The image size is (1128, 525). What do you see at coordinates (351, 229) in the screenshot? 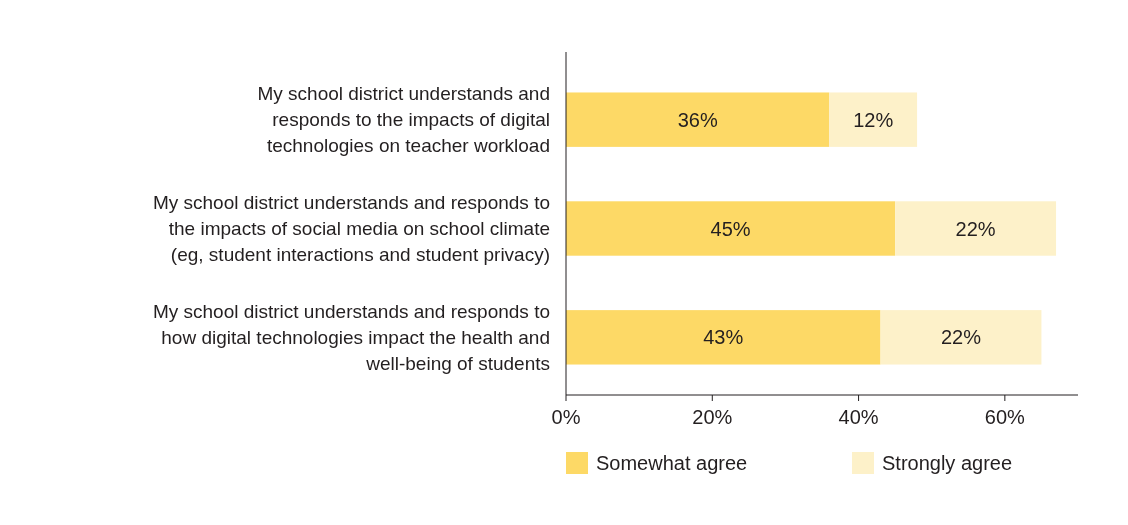
I see `y-tick-label: My school district understands and responds to the impacts of social media on school climate (eg, student interactions and student privacy)` at bounding box center [351, 229].